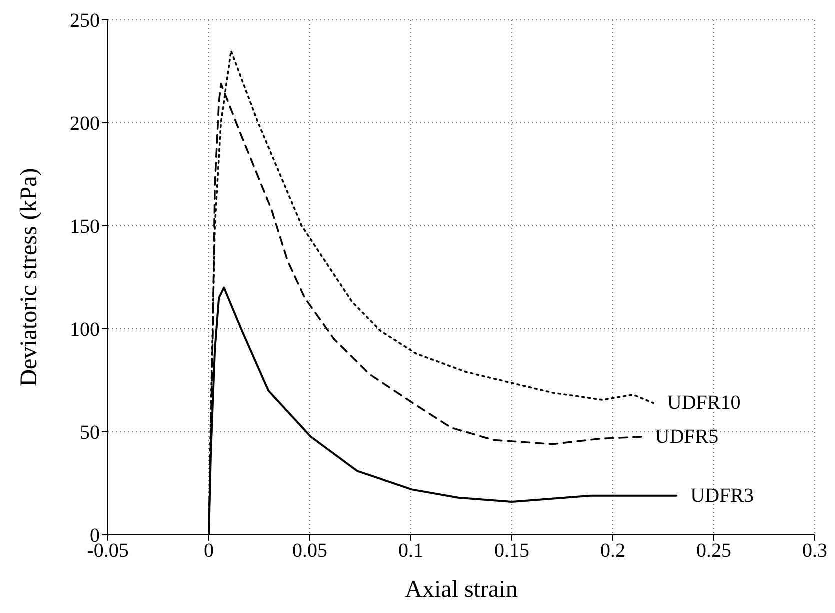 The width and height of the screenshot is (835, 613). What do you see at coordinates (722, 495) in the screenshot?
I see `series-label: UDFR3` at bounding box center [722, 495].